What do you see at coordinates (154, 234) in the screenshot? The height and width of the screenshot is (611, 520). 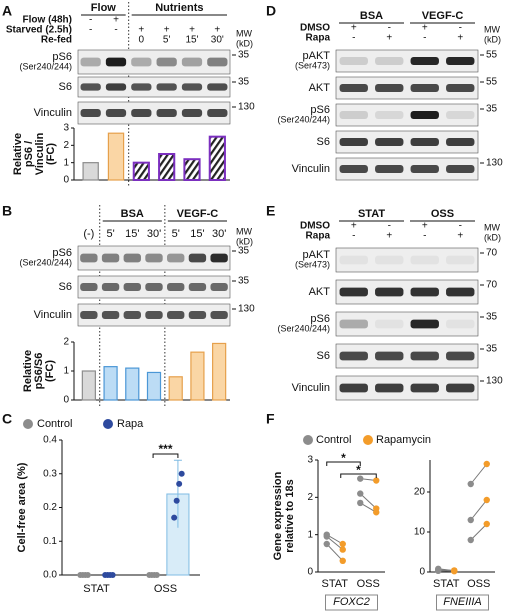 I see `lane-label: 30'` at bounding box center [154, 234].